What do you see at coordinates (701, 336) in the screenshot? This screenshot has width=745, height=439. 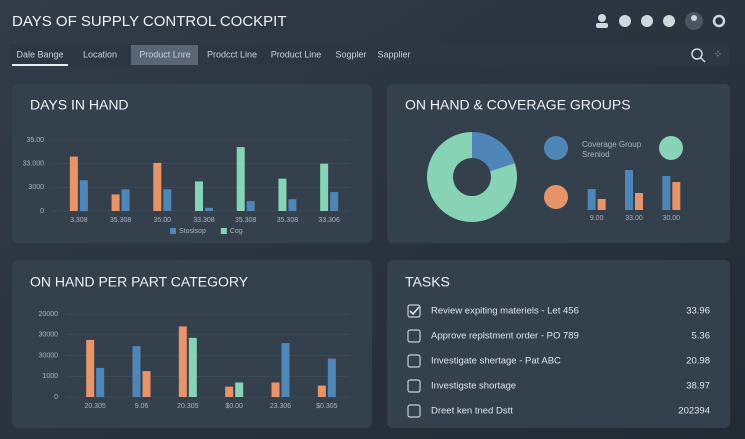 I see `task-value: 5.36` at bounding box center [701, 336].